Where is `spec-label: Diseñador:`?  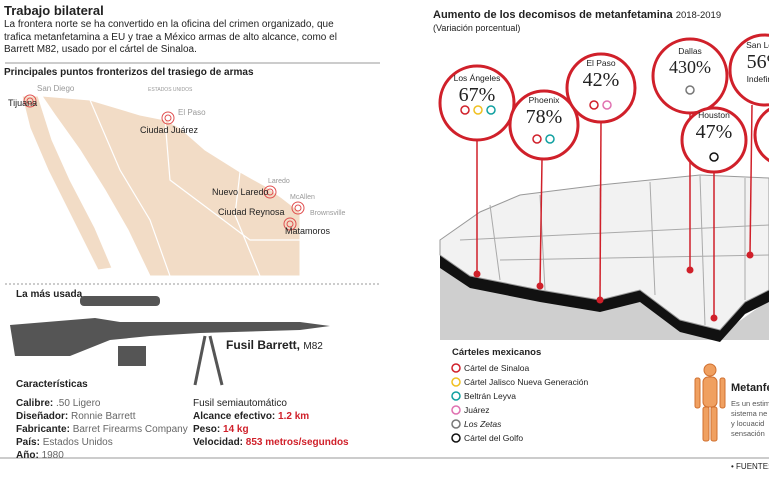 spec-label: Diseñador: is located at coordinates (42, 416).